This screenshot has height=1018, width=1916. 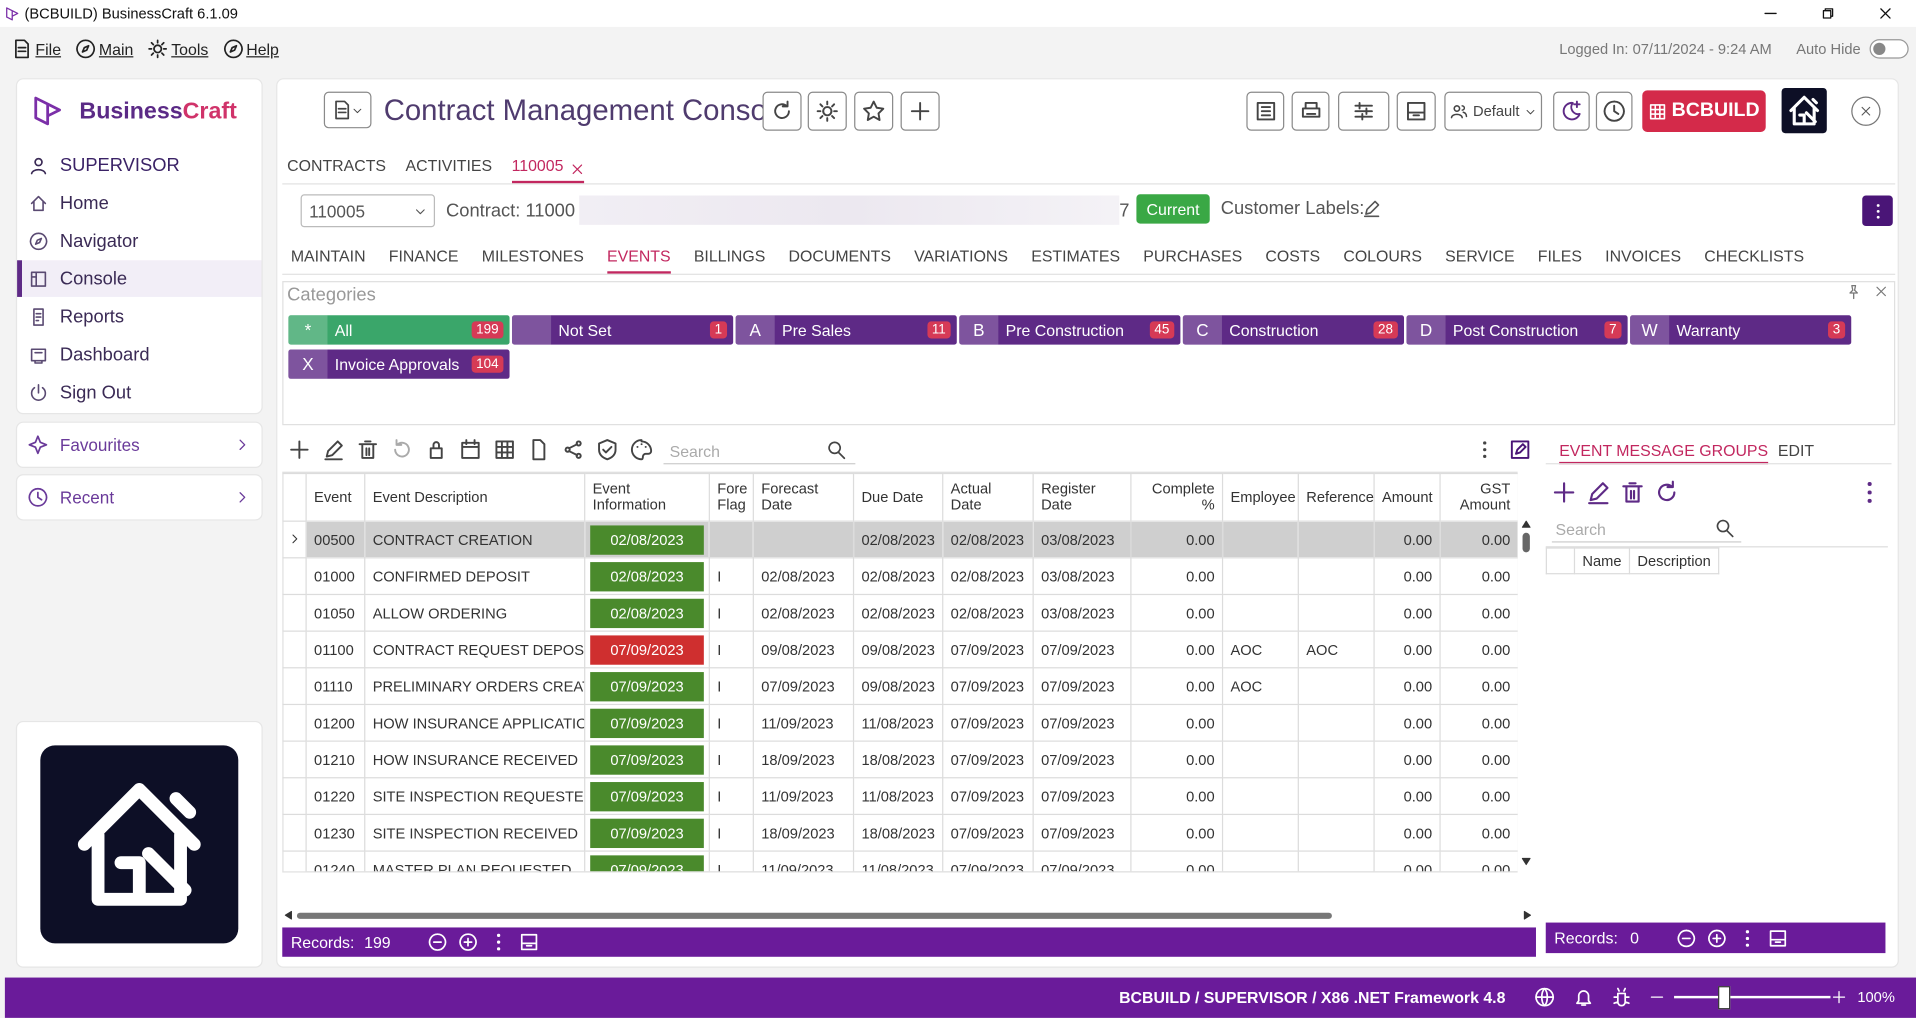 I want to click on collapse-button, so click(x=438, y=942).